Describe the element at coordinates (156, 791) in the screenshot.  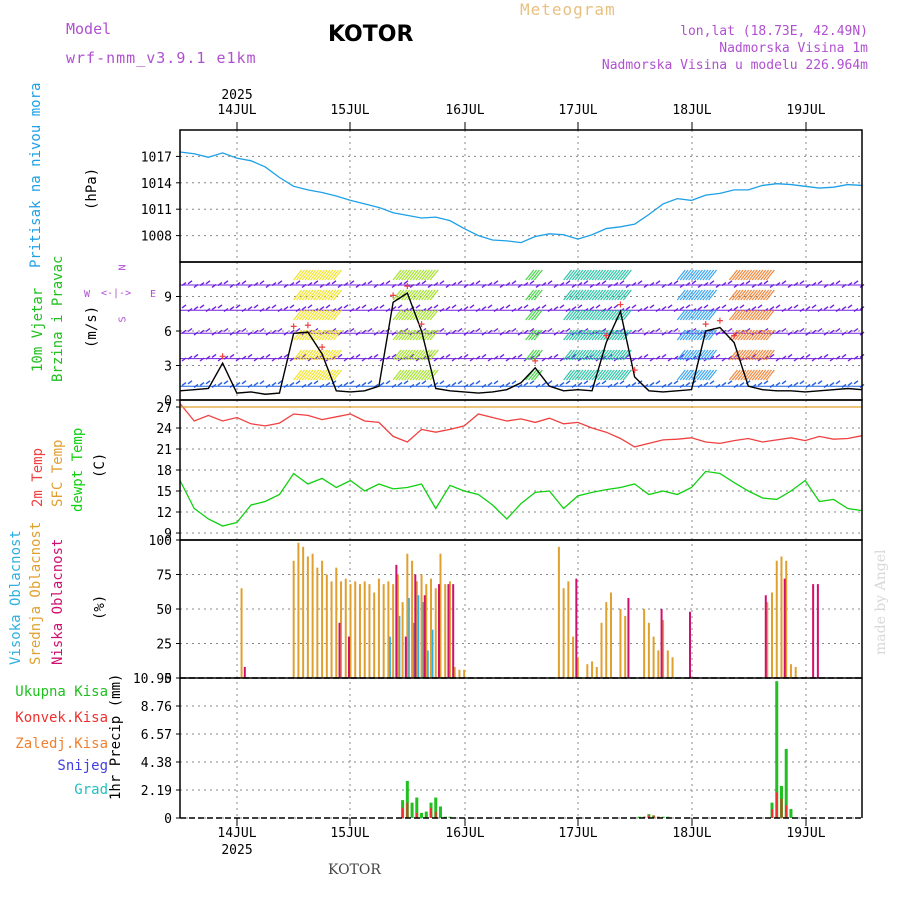
I see `y-tick-label: 2.19` at that location.